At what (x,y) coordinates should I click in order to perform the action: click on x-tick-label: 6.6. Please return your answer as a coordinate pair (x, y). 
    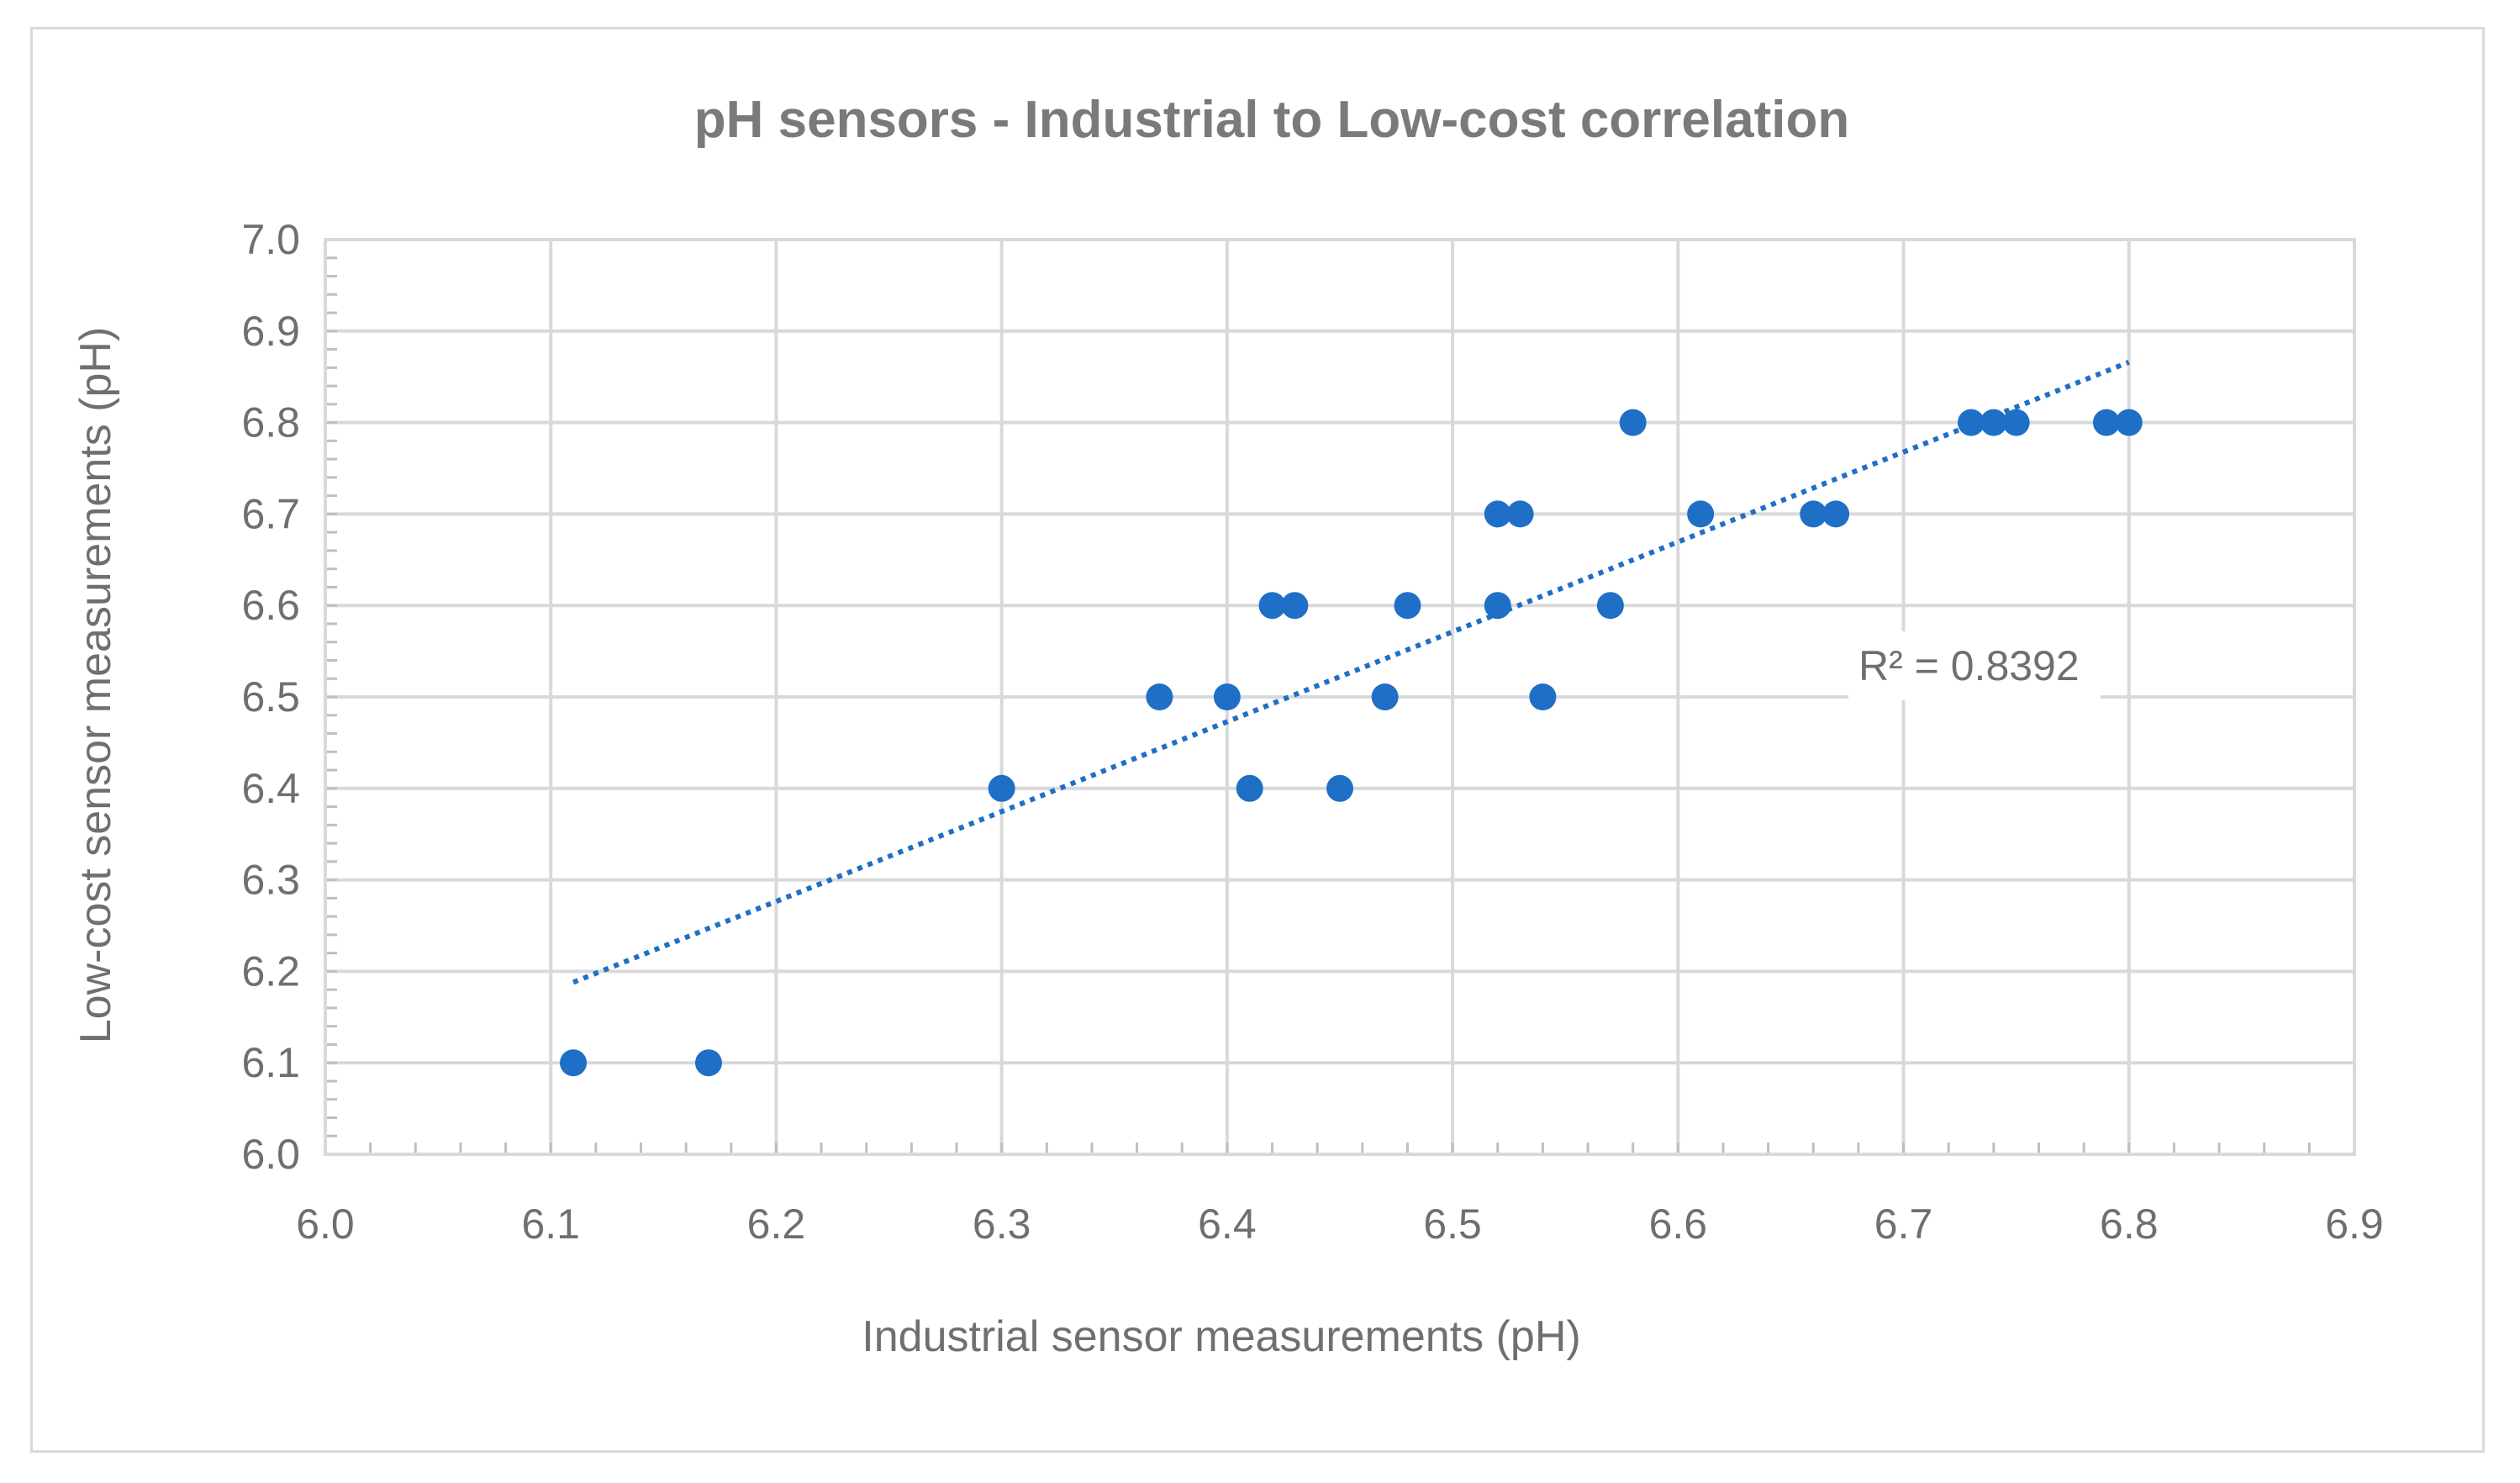
    Looking at the image, I should click on (1678, 1224).